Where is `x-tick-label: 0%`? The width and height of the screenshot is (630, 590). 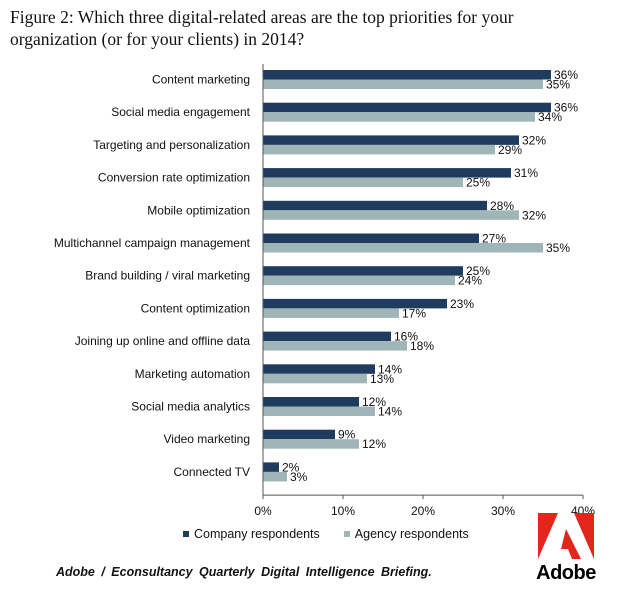 x-tick-label: 0% is located at coordinates (263, 511).